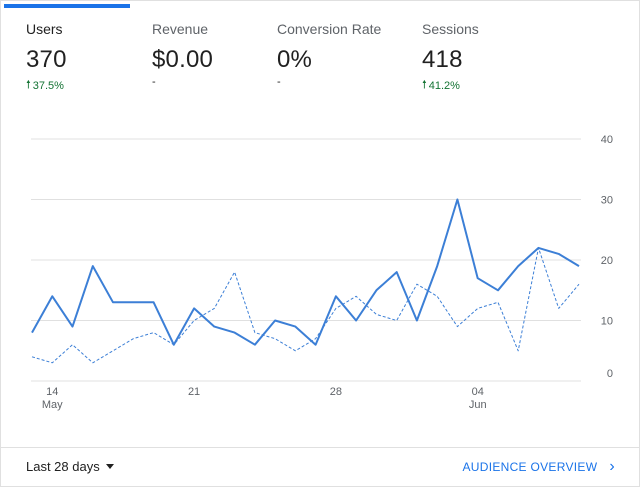 Image resolution: width=640 pixels, height=487 pixels. I want to click on audience-overview-label: AUDIENCE OVERVIEW, so click(530, 467).